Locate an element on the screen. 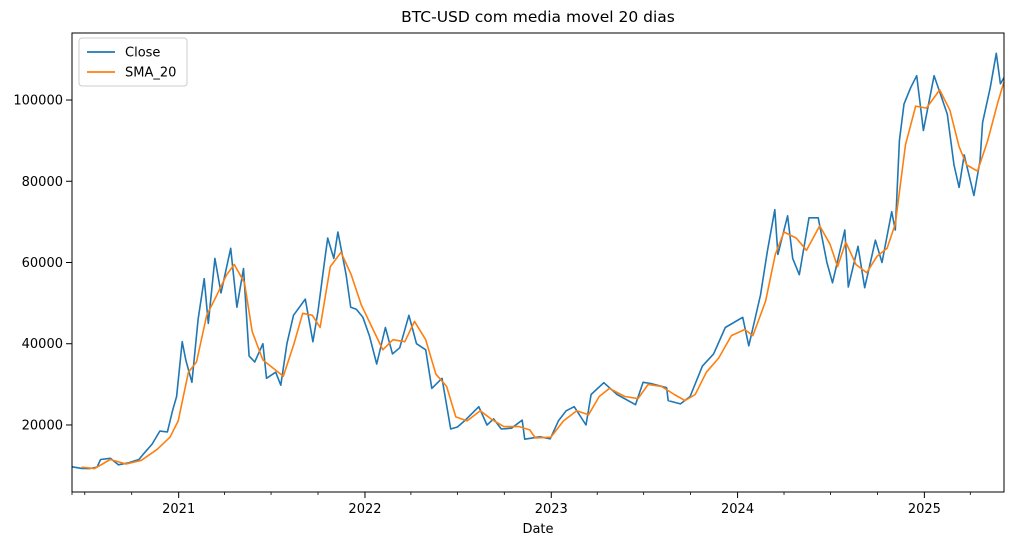 This screenshot has width=1012, height=545. legend-label: SMA_20 is located at coordinates (150, 73).